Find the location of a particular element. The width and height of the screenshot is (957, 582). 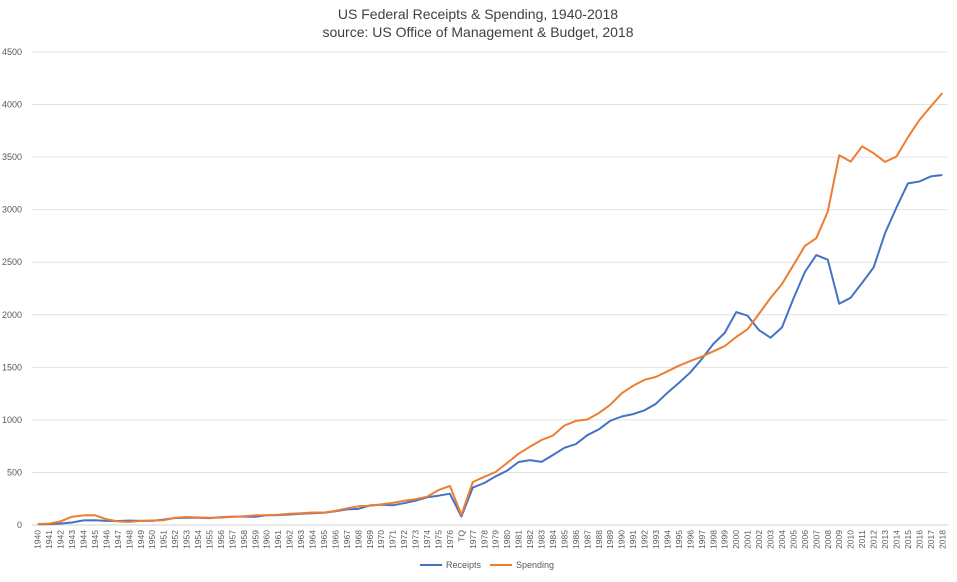

x-tick-label: 1940 is located at coordinates (38, 539).